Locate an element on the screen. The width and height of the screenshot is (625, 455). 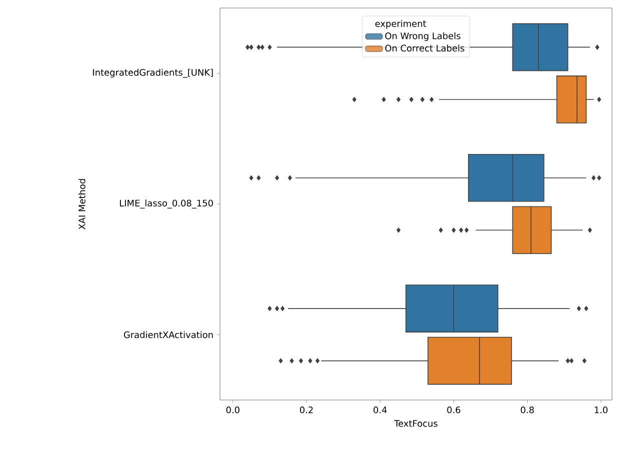
y-tick-label: LIME_lasso_0.08_150 is located at coordinates (166, 204).